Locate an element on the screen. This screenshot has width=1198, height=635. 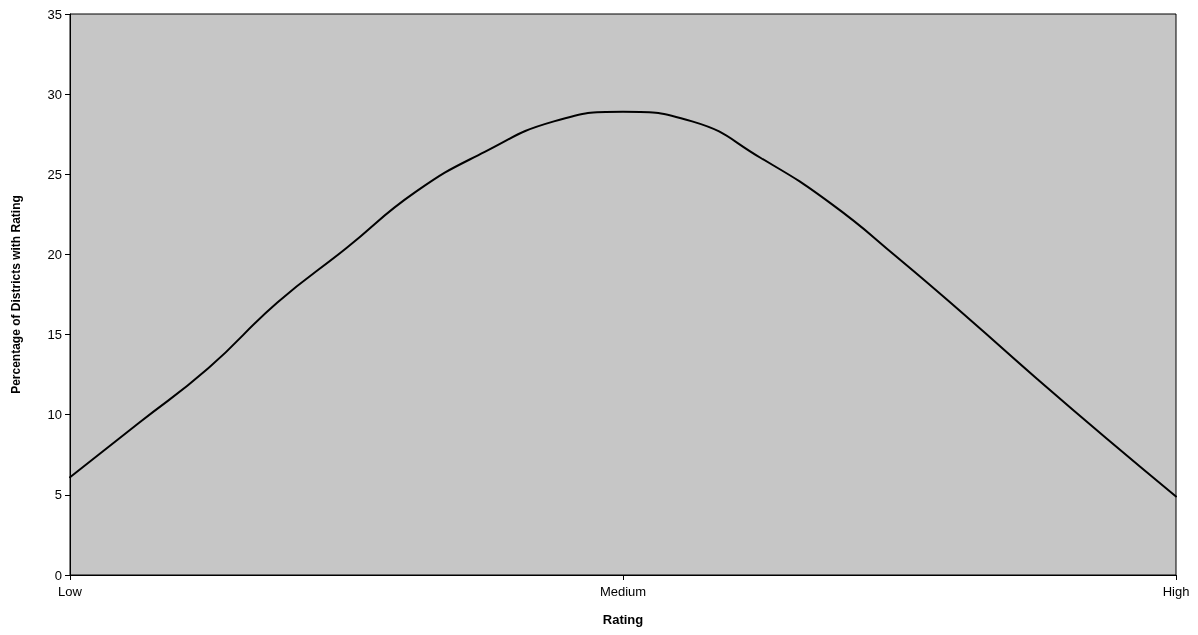
y-tick-label: 15 is located at coordinates (54, 335).